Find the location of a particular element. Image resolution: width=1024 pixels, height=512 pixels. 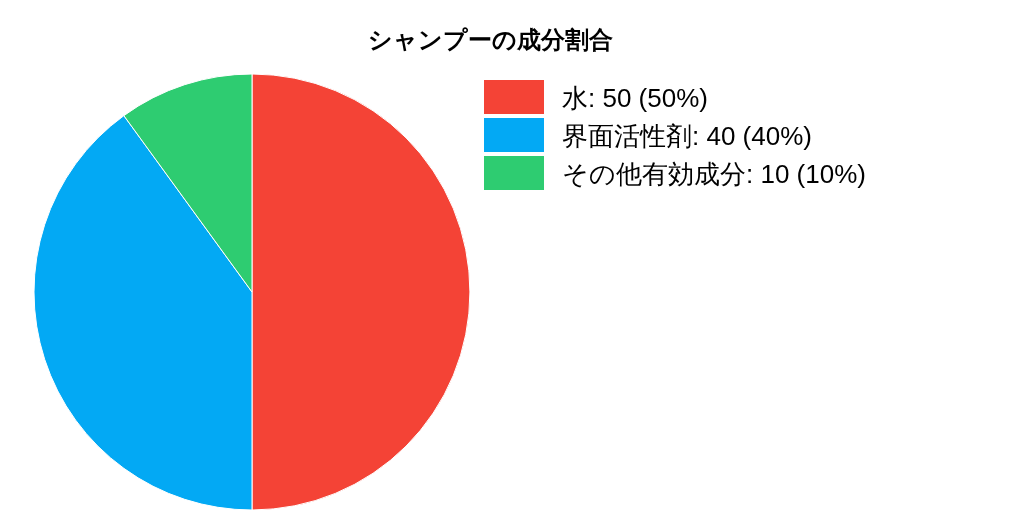

legend-label: その他有効成分: 10 (10%) is located at coordinates (714, 174).